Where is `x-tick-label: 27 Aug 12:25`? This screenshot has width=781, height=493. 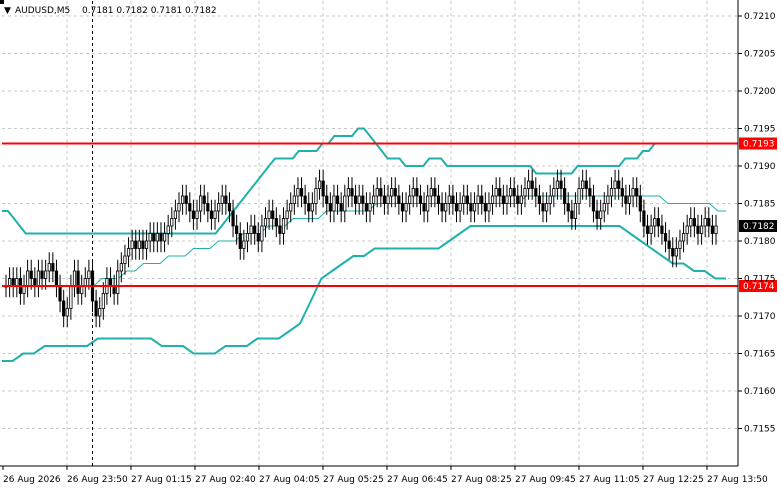 x-tick-label: 27 Aug 12:25 is located at coordinates (673, 480).